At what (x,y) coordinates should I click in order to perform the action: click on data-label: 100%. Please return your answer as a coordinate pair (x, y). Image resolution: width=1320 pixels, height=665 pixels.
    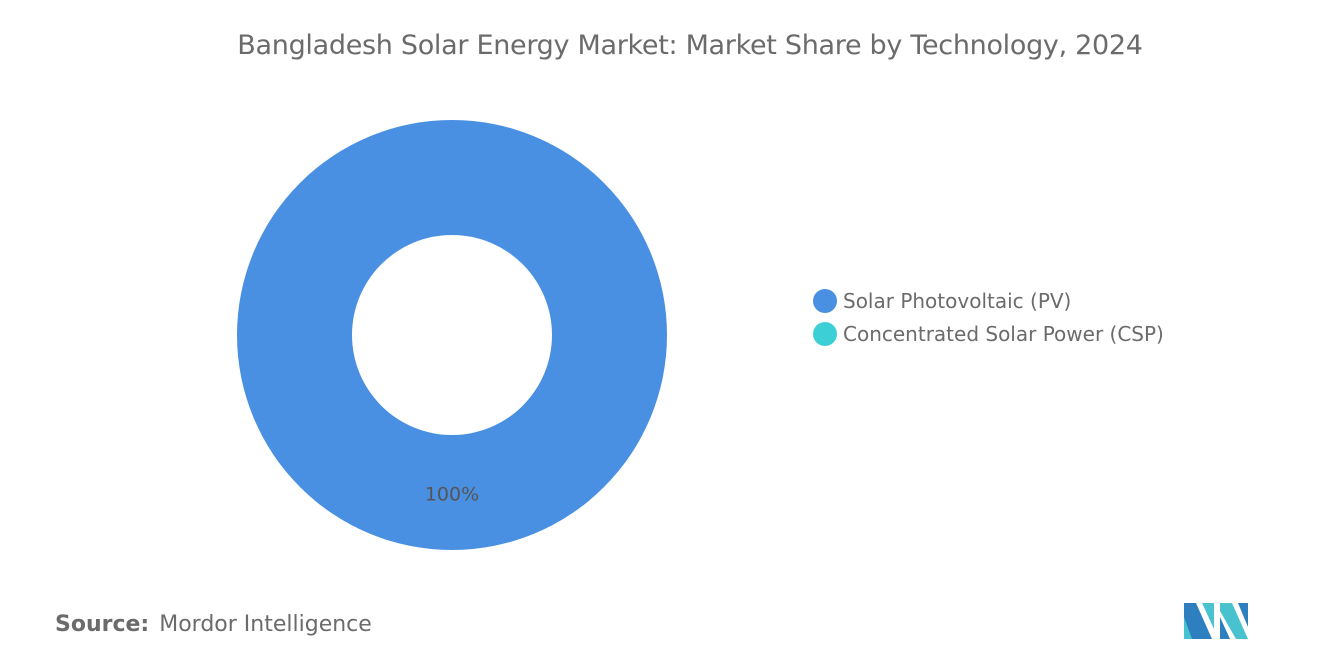
    Looking at the image, I should click on (452, 495).